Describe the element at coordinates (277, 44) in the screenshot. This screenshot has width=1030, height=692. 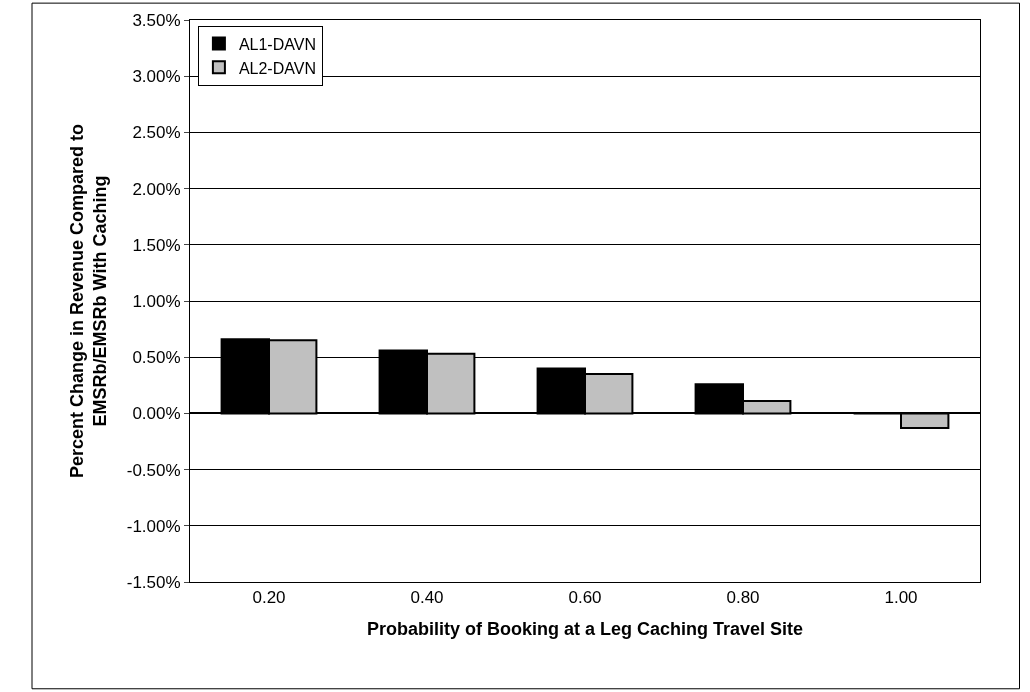
I see `legend-label: AL1-DAVN` at that location.